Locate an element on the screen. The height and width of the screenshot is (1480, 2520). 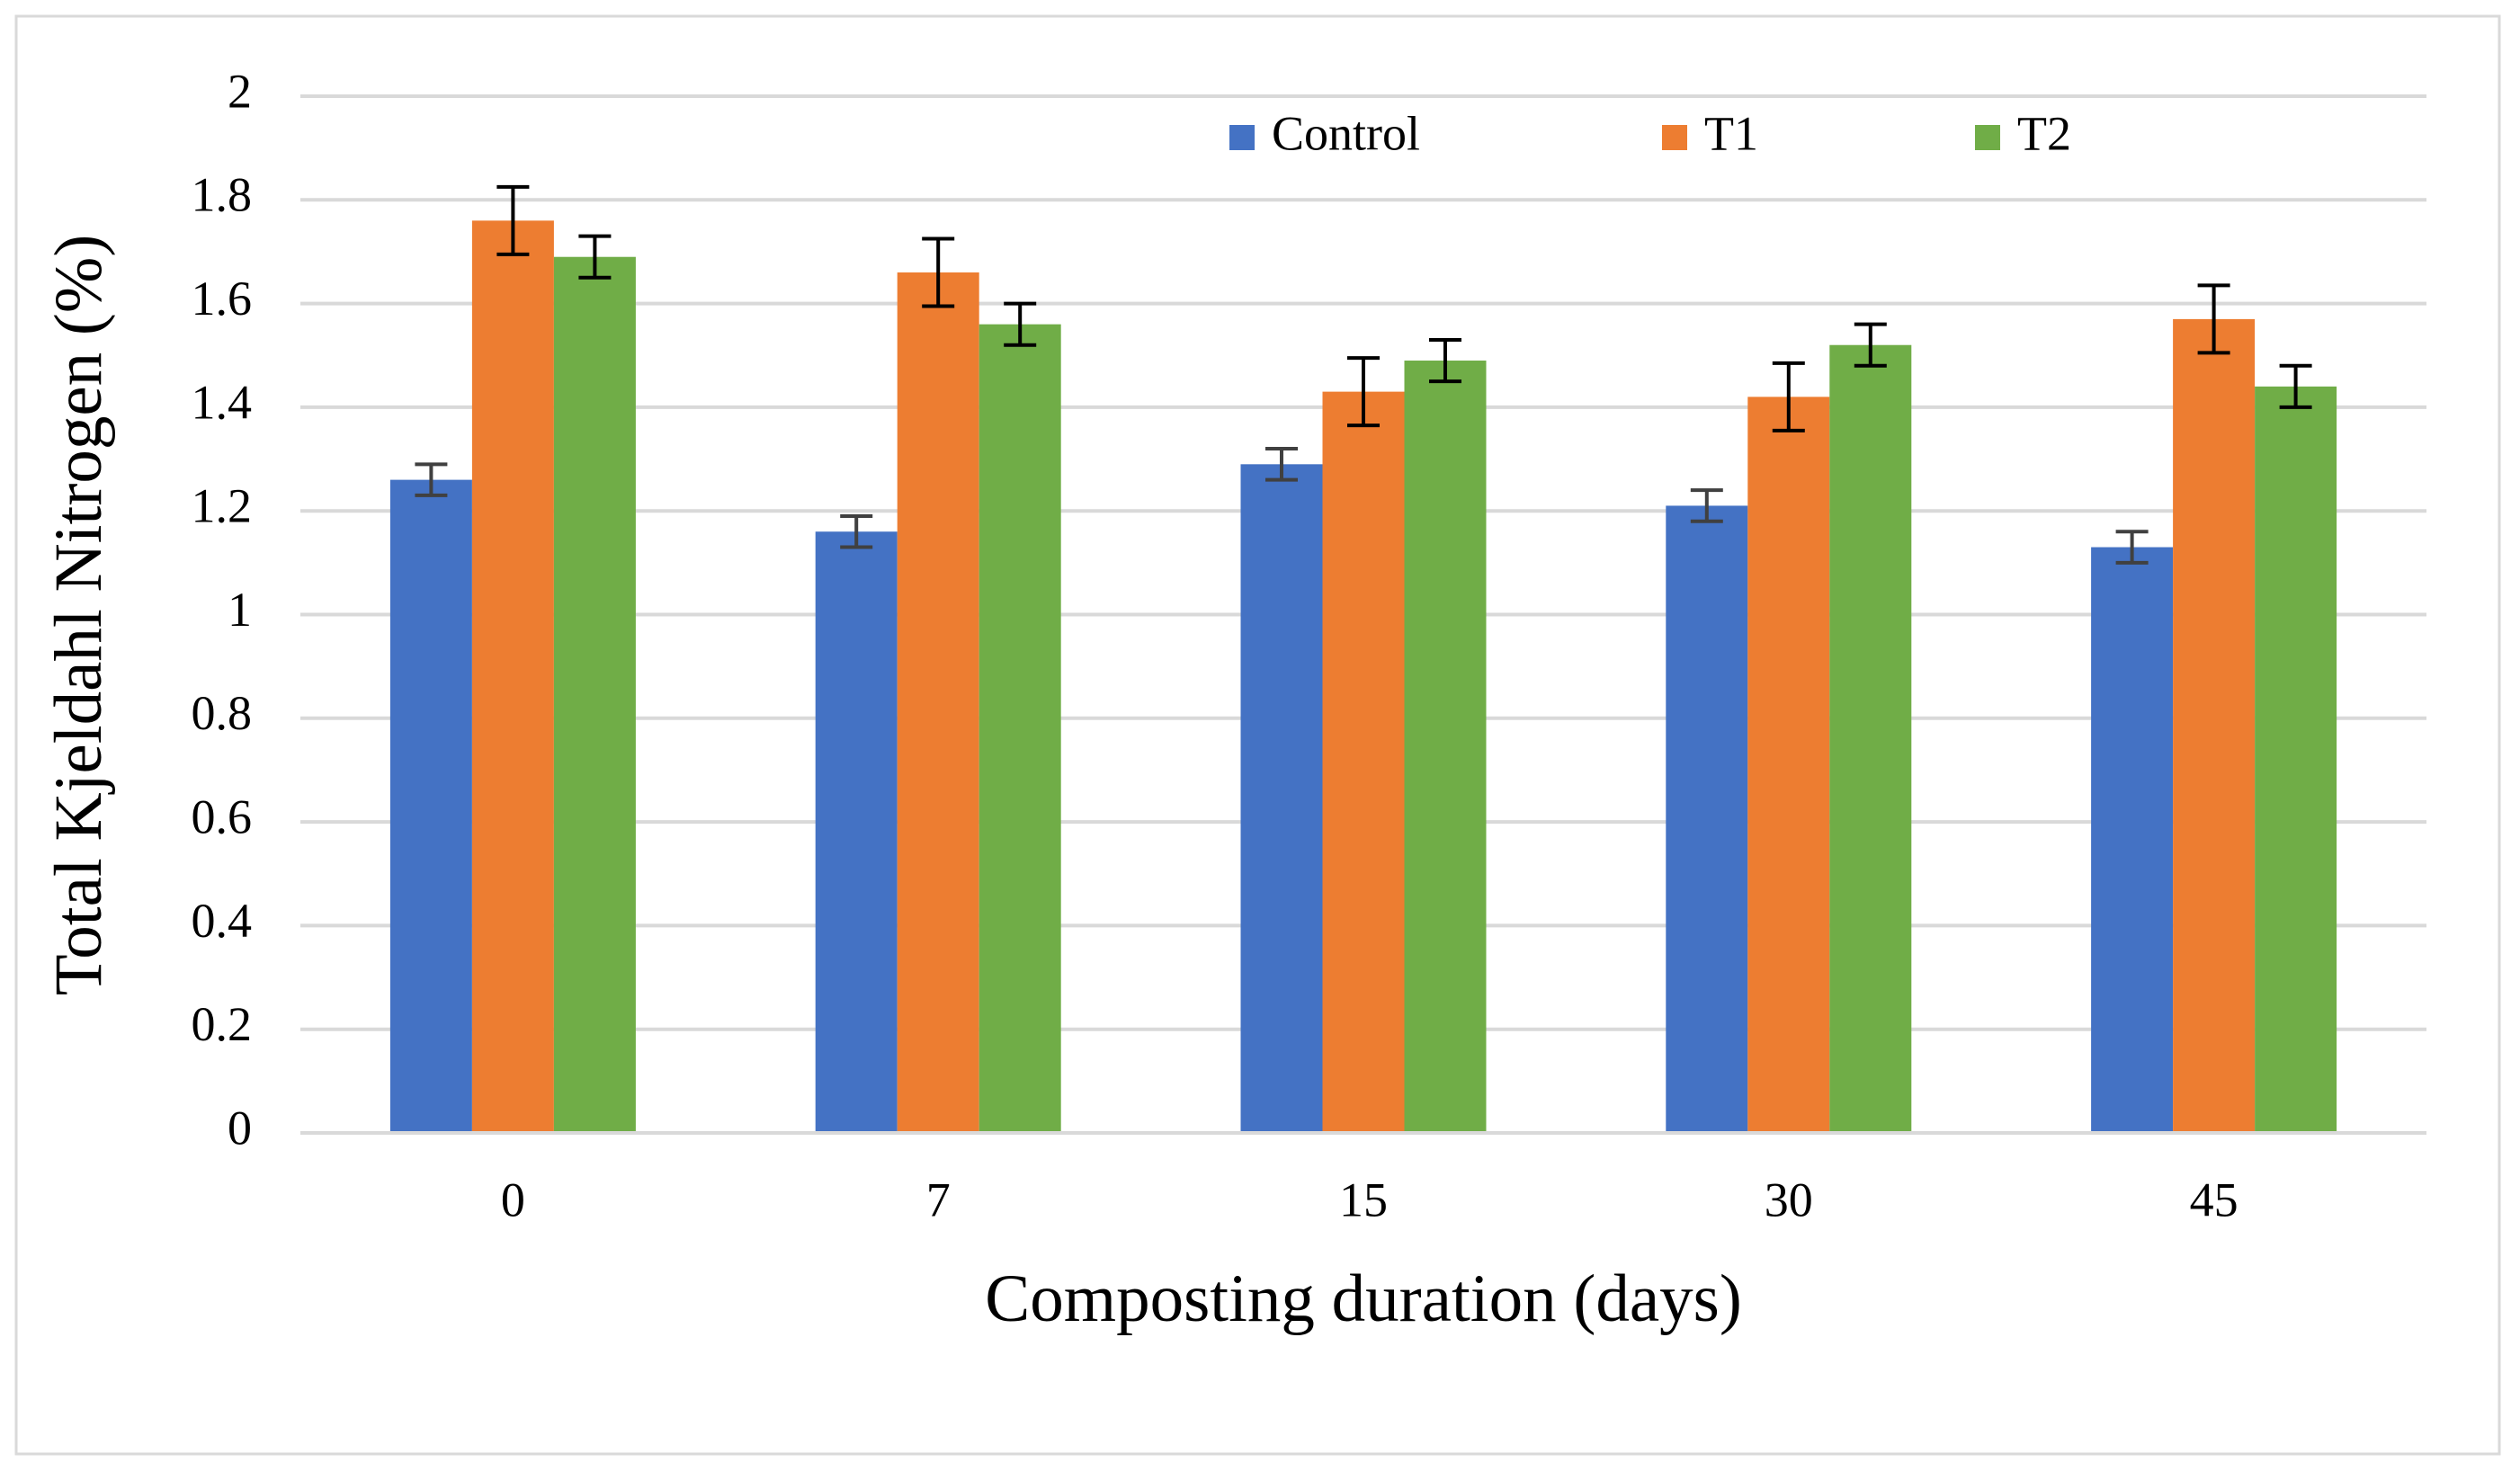
y-tick-label: 0.4 is located at coordinates (223, 921).